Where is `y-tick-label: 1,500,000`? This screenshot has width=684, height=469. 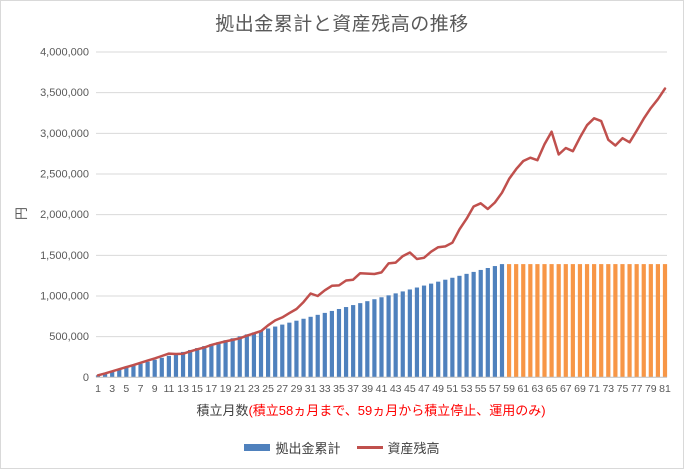
y-tick-label: 1,500,000 is located at coordinates (64, 256).